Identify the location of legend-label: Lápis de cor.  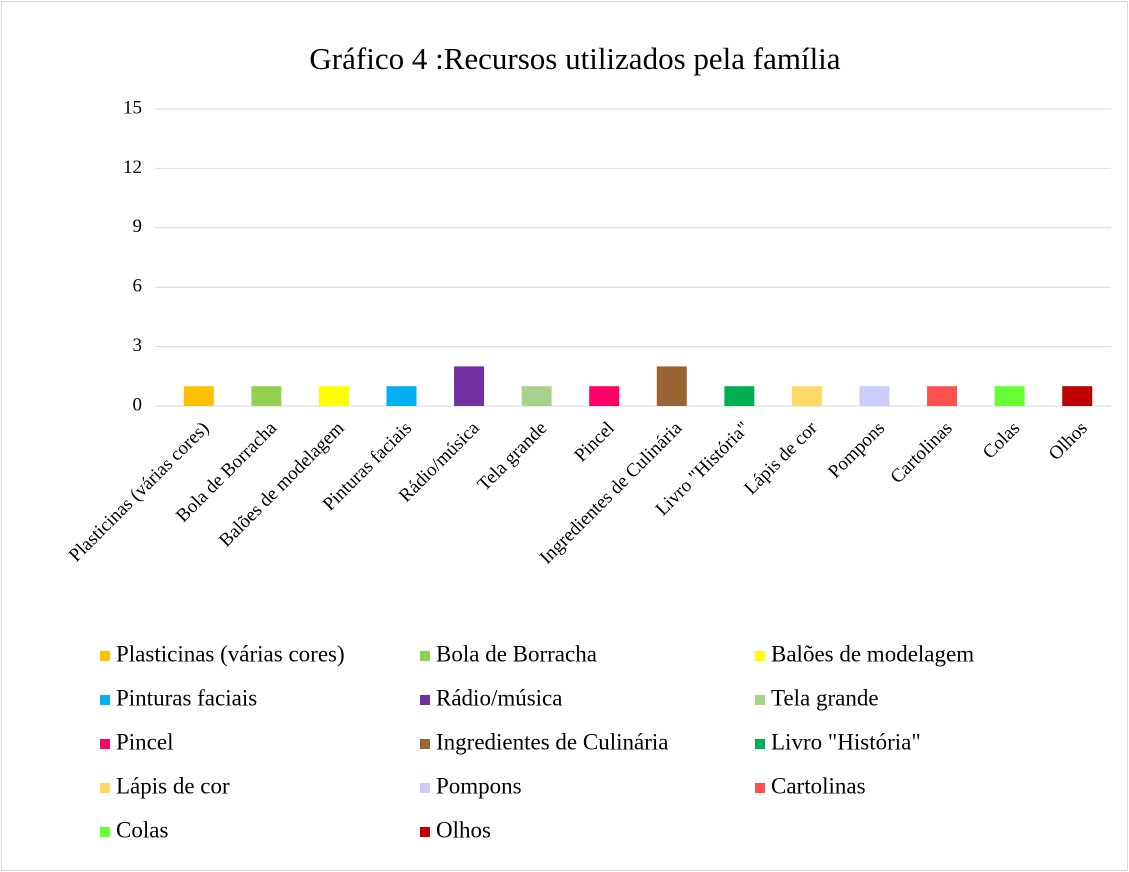
(173, 785).